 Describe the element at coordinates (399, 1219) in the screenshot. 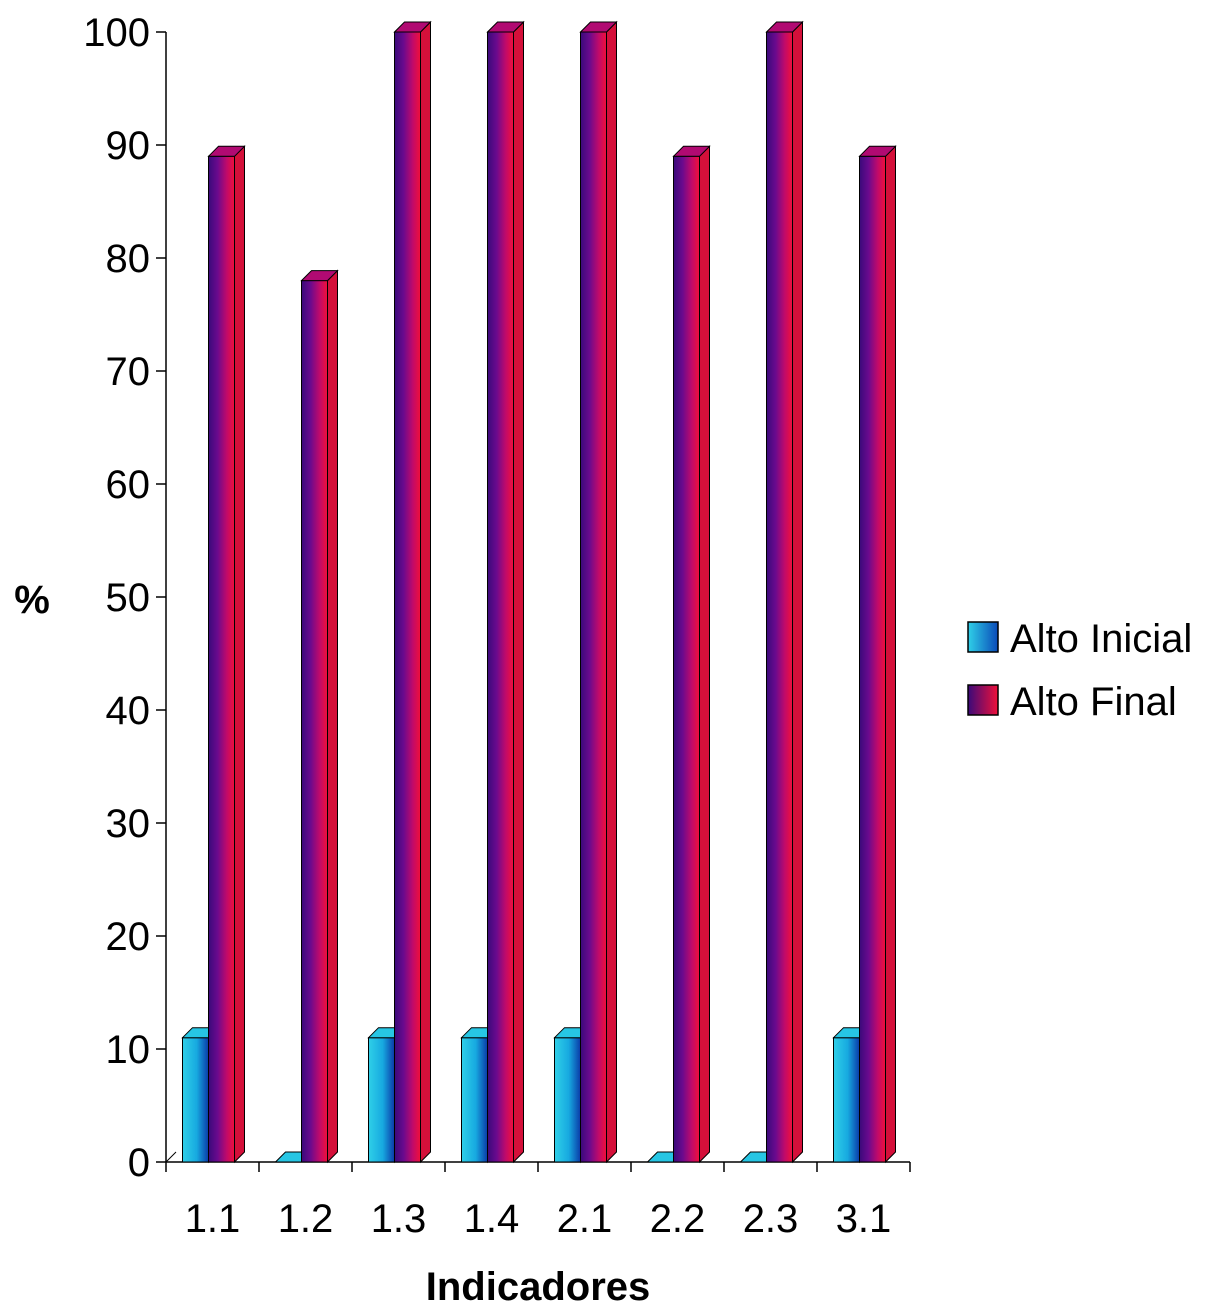

I see `x-tick-label: 1.3` at that location.